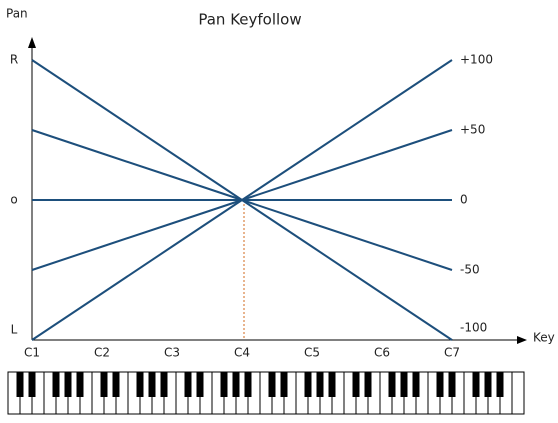 The width and height of the screenshot is (558, 423). What do you see at coordinates (472, 130) in the screenshot?
I see `series-label: +50` at bounding box center [472, 130].